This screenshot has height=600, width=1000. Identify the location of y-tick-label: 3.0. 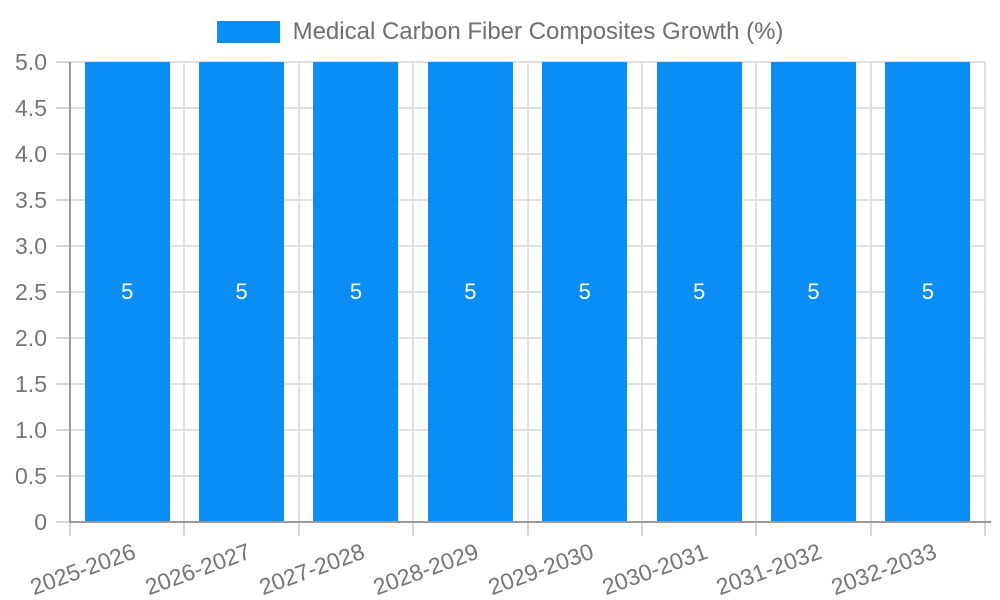
(31, 246).